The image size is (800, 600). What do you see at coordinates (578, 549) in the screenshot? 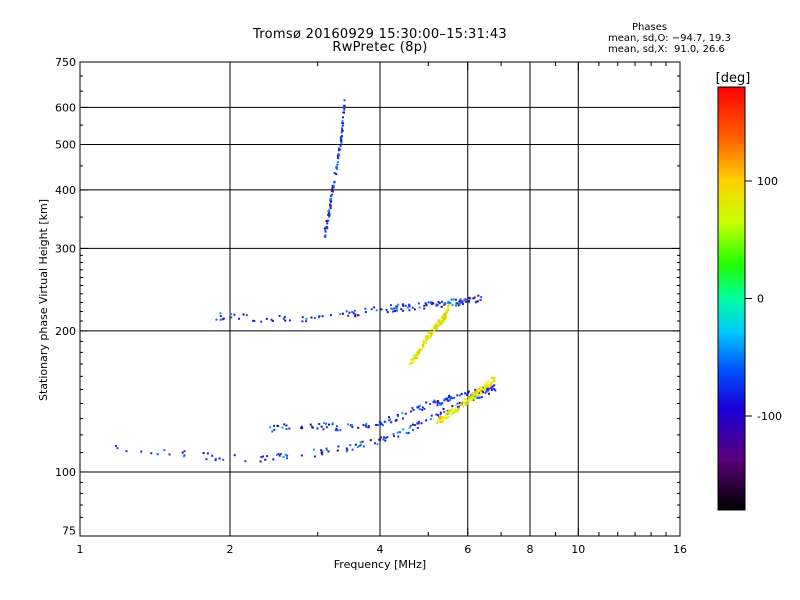
I see `x-tick-label: 10` at bounding box center [578, 549].